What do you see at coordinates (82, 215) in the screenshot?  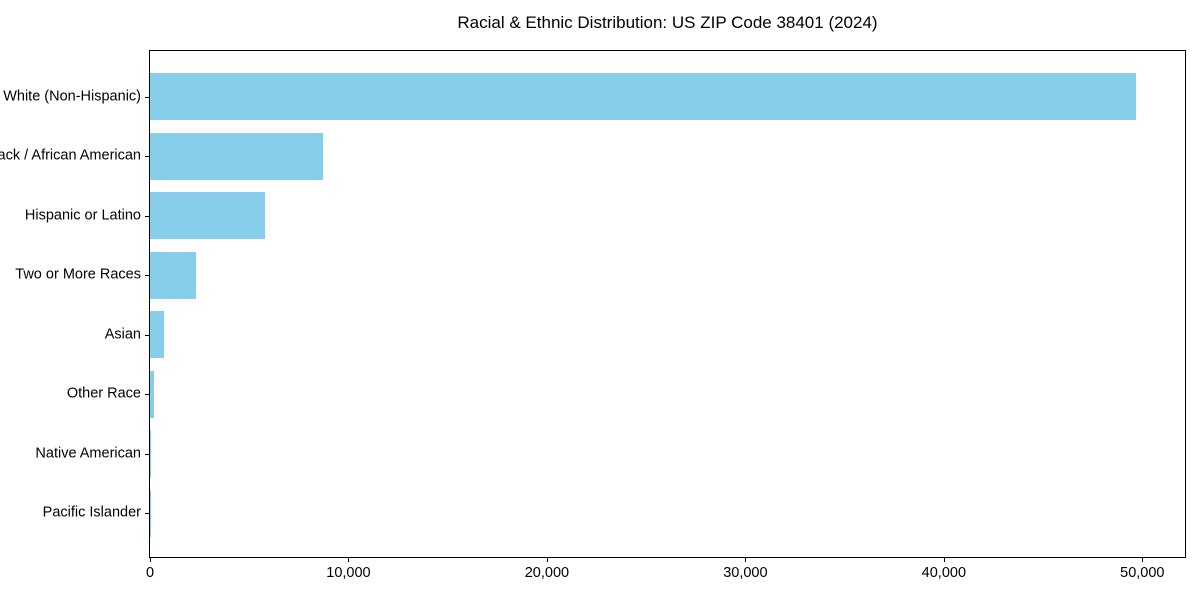 I see `y-tick-label: Hispanic or Latino` at bounding box center [82, 215].